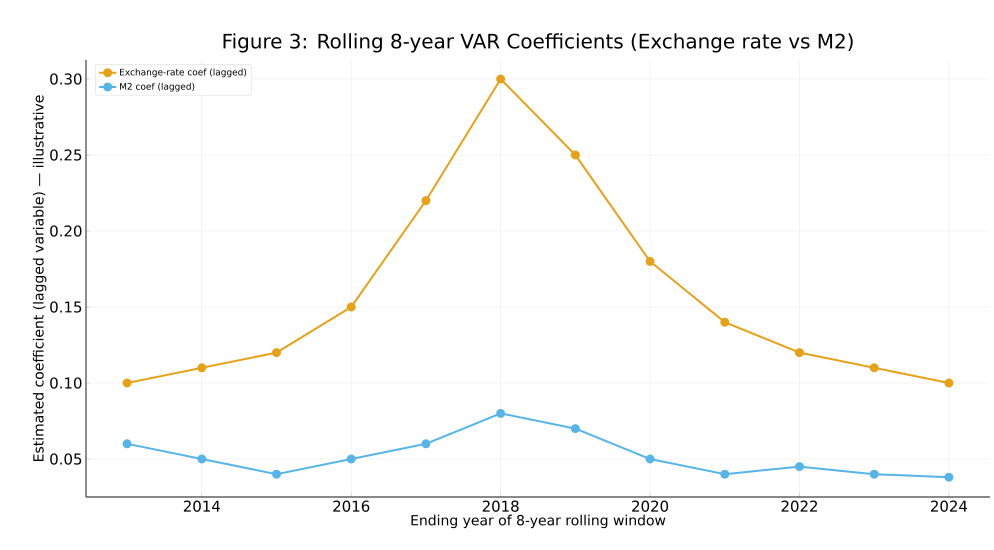  What do you see at coordinates (183, 73) in the screenshot?
I see `legend-label: Exchange-rate coef (lagged)` at bounding box center [183, 73].